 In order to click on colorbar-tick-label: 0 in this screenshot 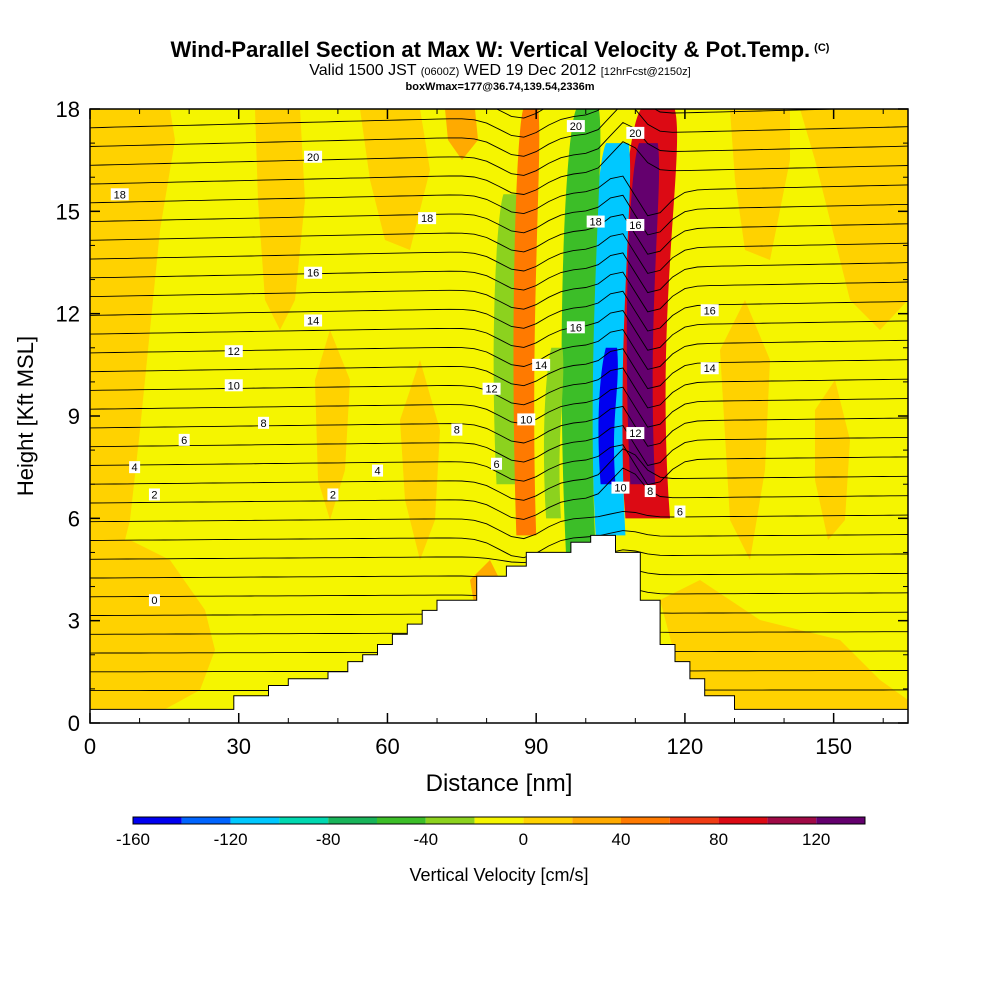, I will do `click(523, 839)`.